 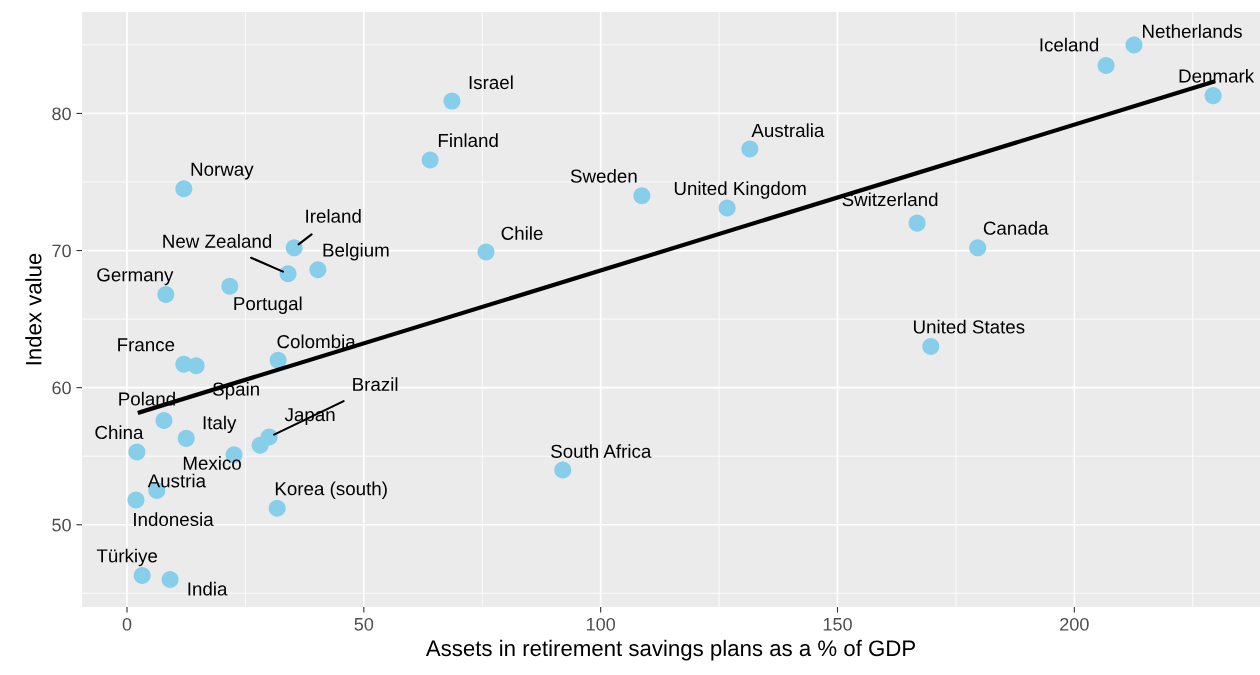 I want to click on annotation: Indonesia, so click(x=174, y=519).